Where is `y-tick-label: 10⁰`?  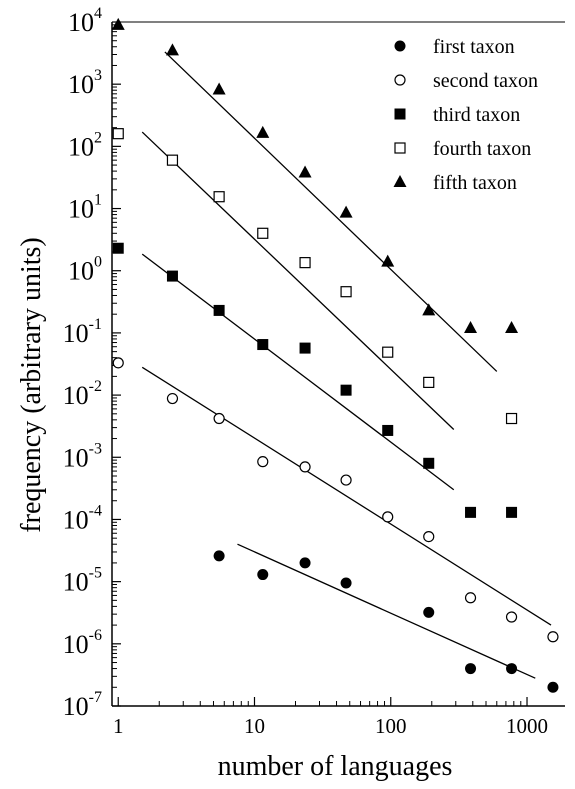
y-tick-label: 10⁰ is located at coordinates (85, 270).